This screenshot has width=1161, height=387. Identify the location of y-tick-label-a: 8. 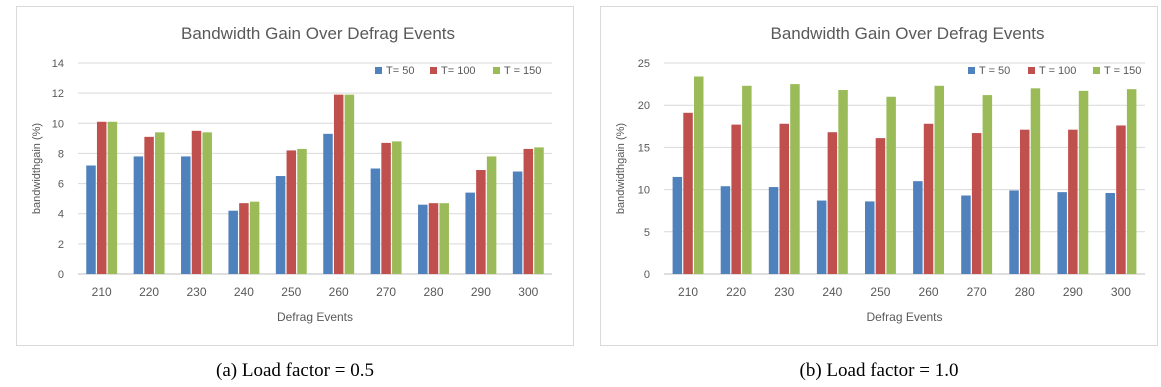
(61, 154).